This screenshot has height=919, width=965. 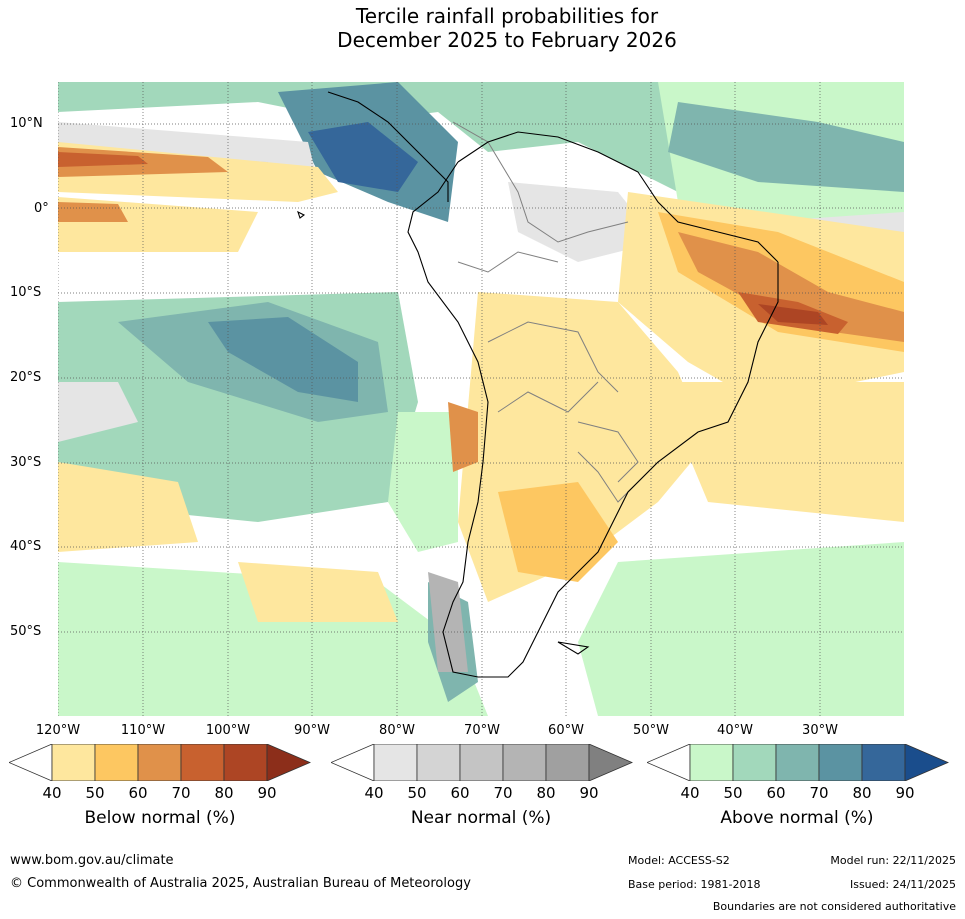 What do you see at coordinates (374, 793) in the screenshot?
I see `near-tick-40: 40` at bounding box center [374, 793].